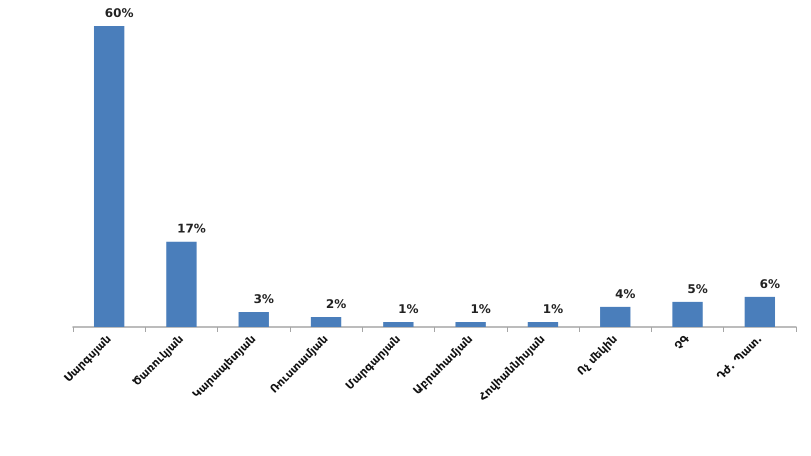 The image size is (811, 456). I want to click on data-label: 5%, so click(697, 289).